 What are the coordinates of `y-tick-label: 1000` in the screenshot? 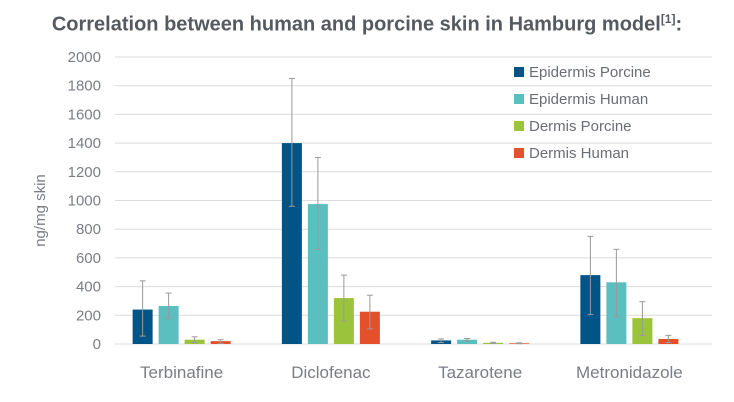 It's located at (84, 201).